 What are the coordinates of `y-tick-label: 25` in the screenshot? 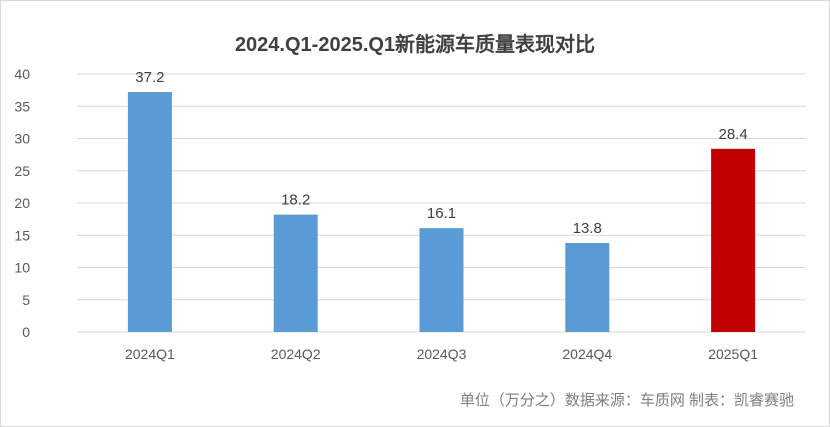 It's located at (22, 171).